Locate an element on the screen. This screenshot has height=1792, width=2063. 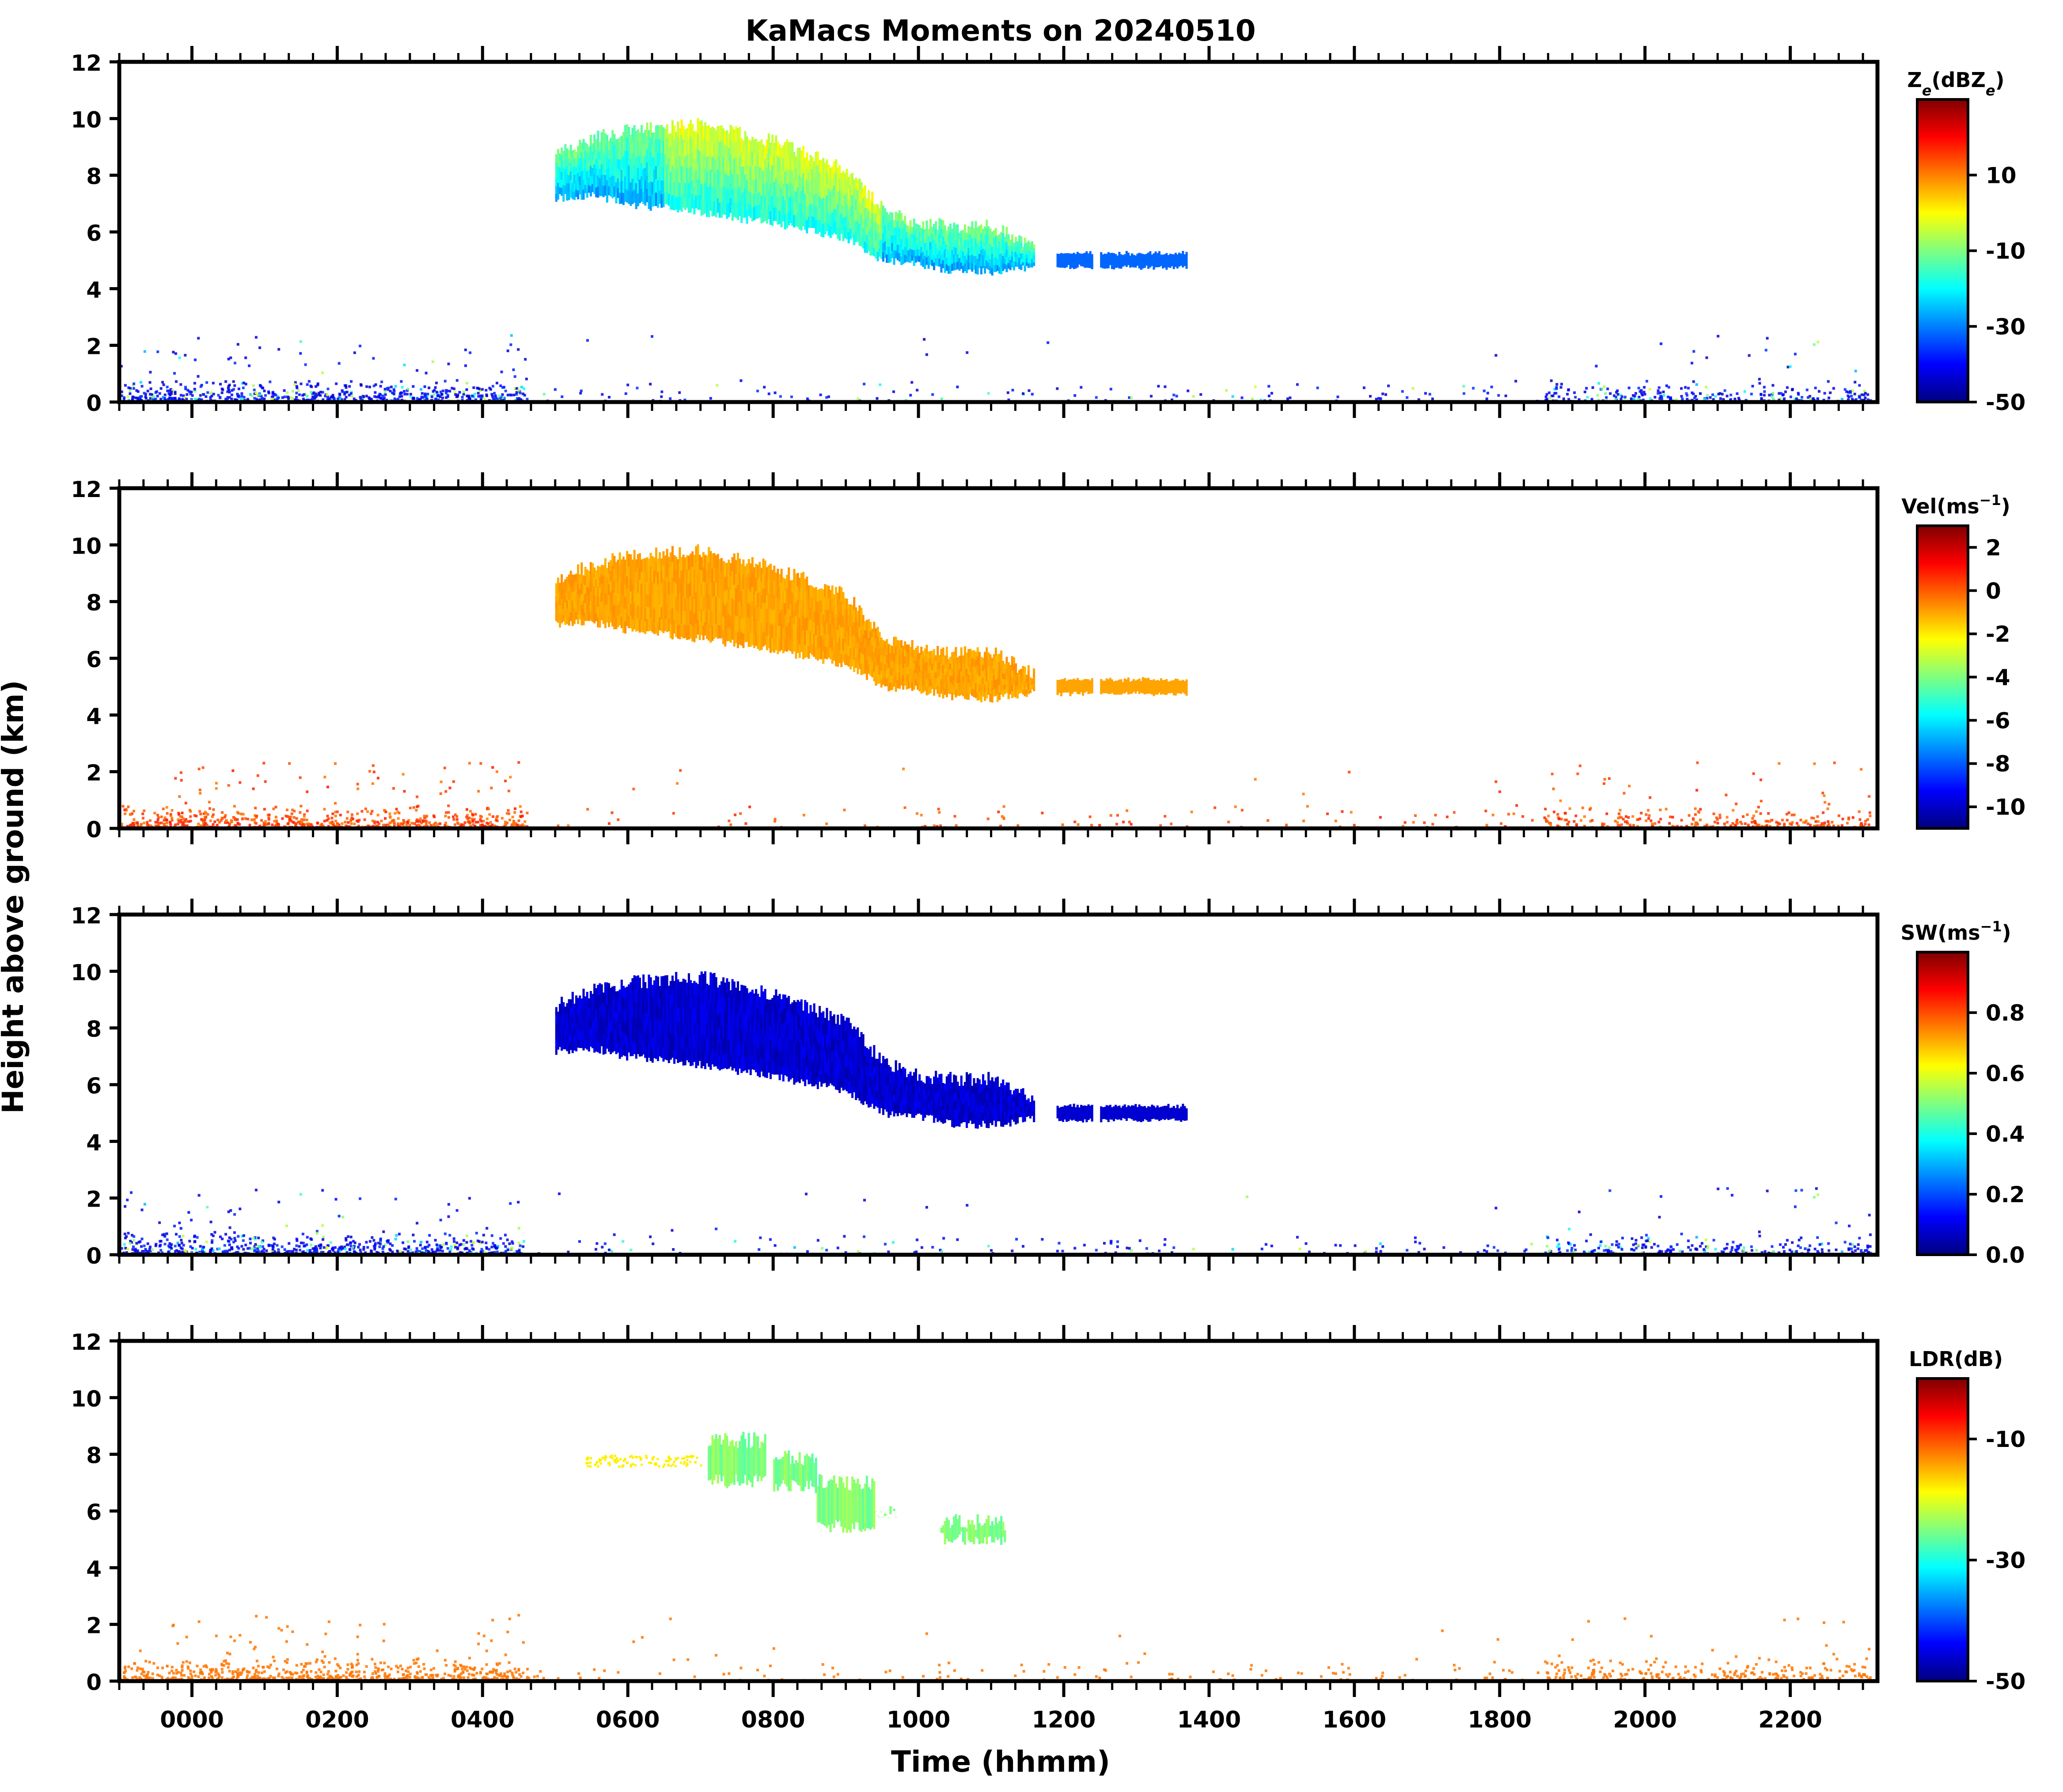
colorbar-tick-label: -2 is located at coordinates (1998, 634).